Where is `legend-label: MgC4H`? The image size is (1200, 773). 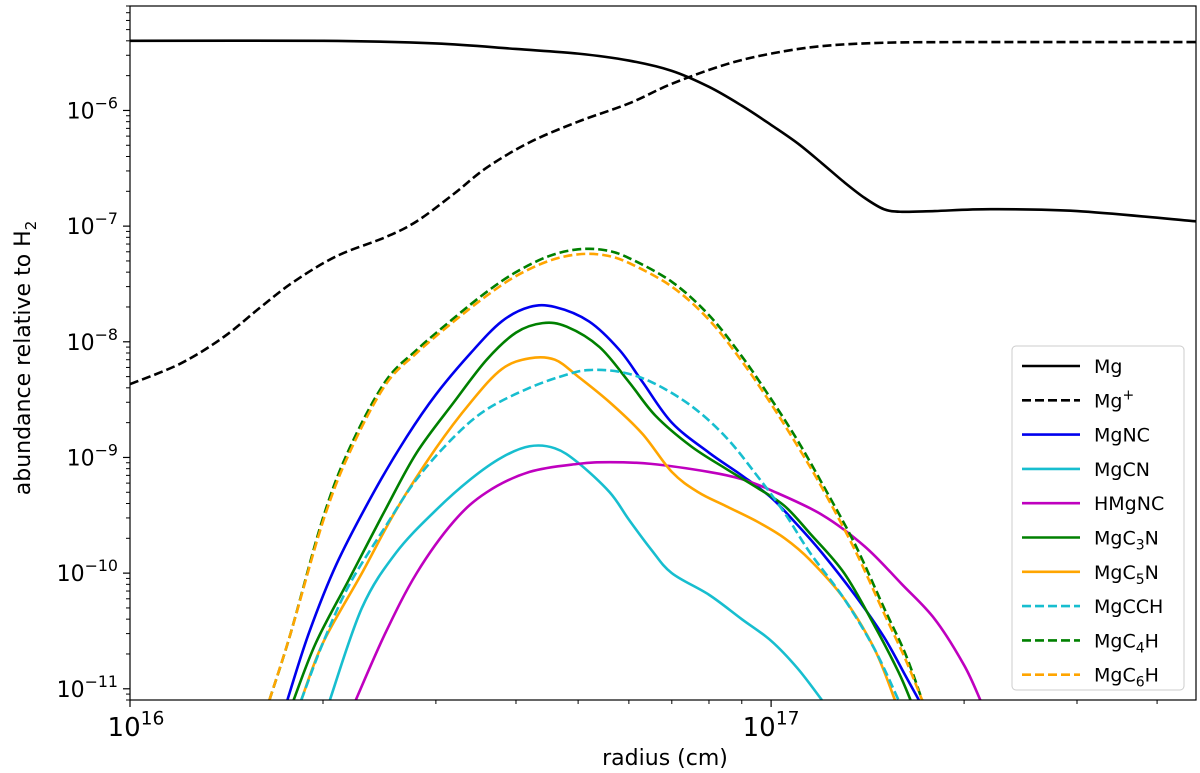 legend-label: MgC4H is located at coordinates (1126, 643).